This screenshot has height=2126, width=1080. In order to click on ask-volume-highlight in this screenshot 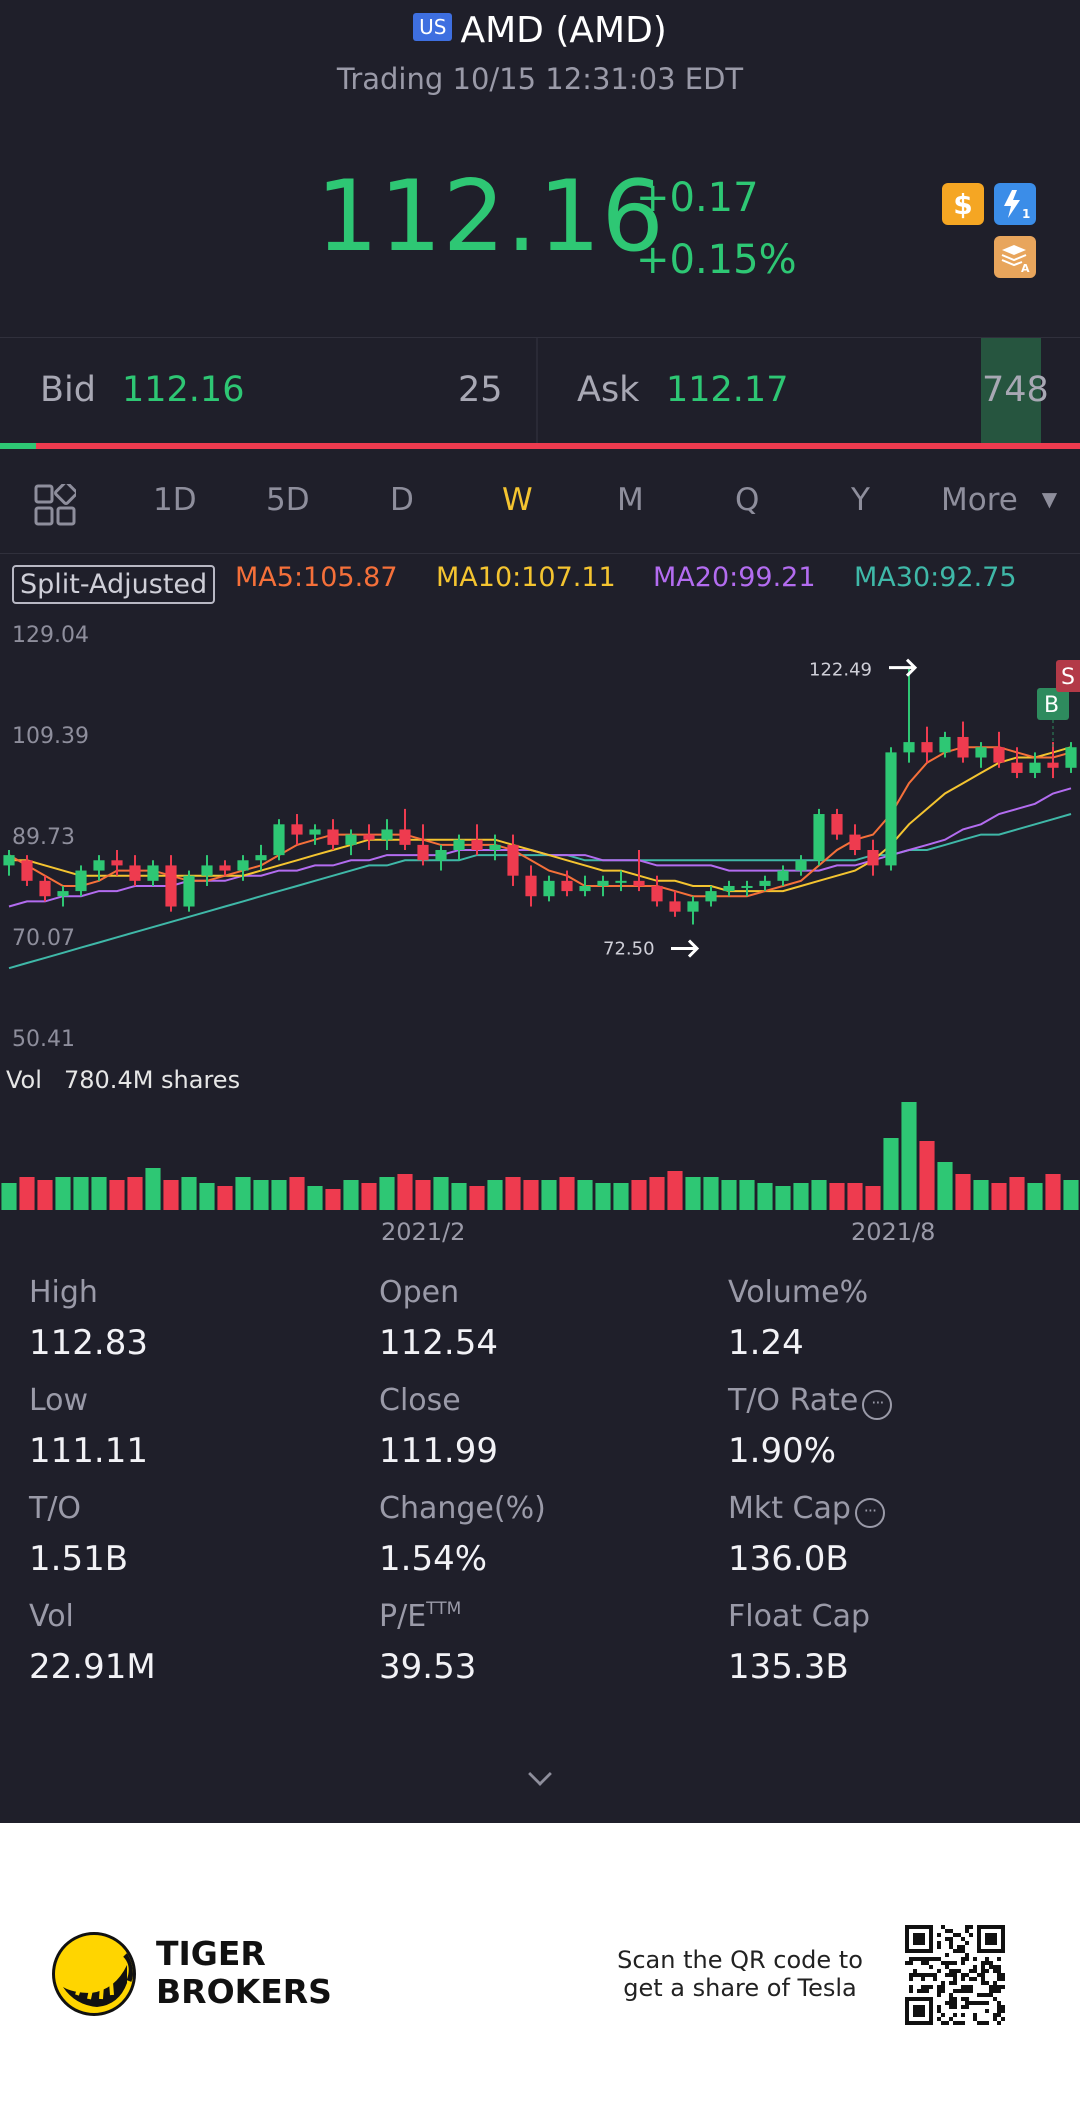, I will do `click(1011, 392)`.